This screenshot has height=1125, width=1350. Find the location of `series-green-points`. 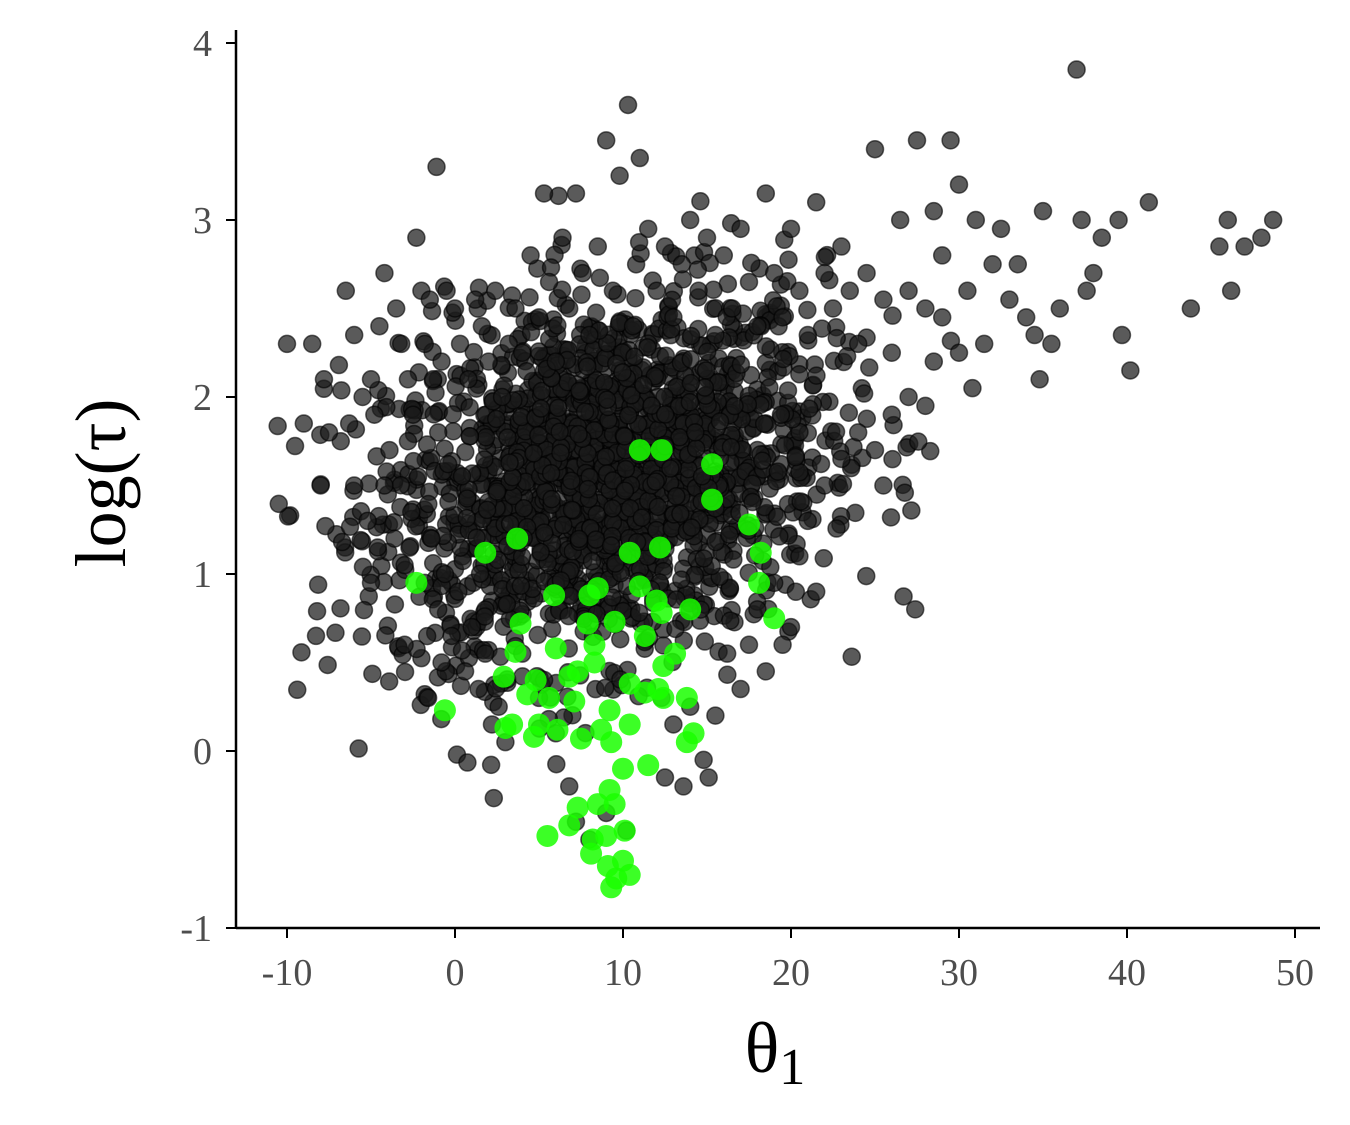

series-green-points is located at coordinates (595, 669).